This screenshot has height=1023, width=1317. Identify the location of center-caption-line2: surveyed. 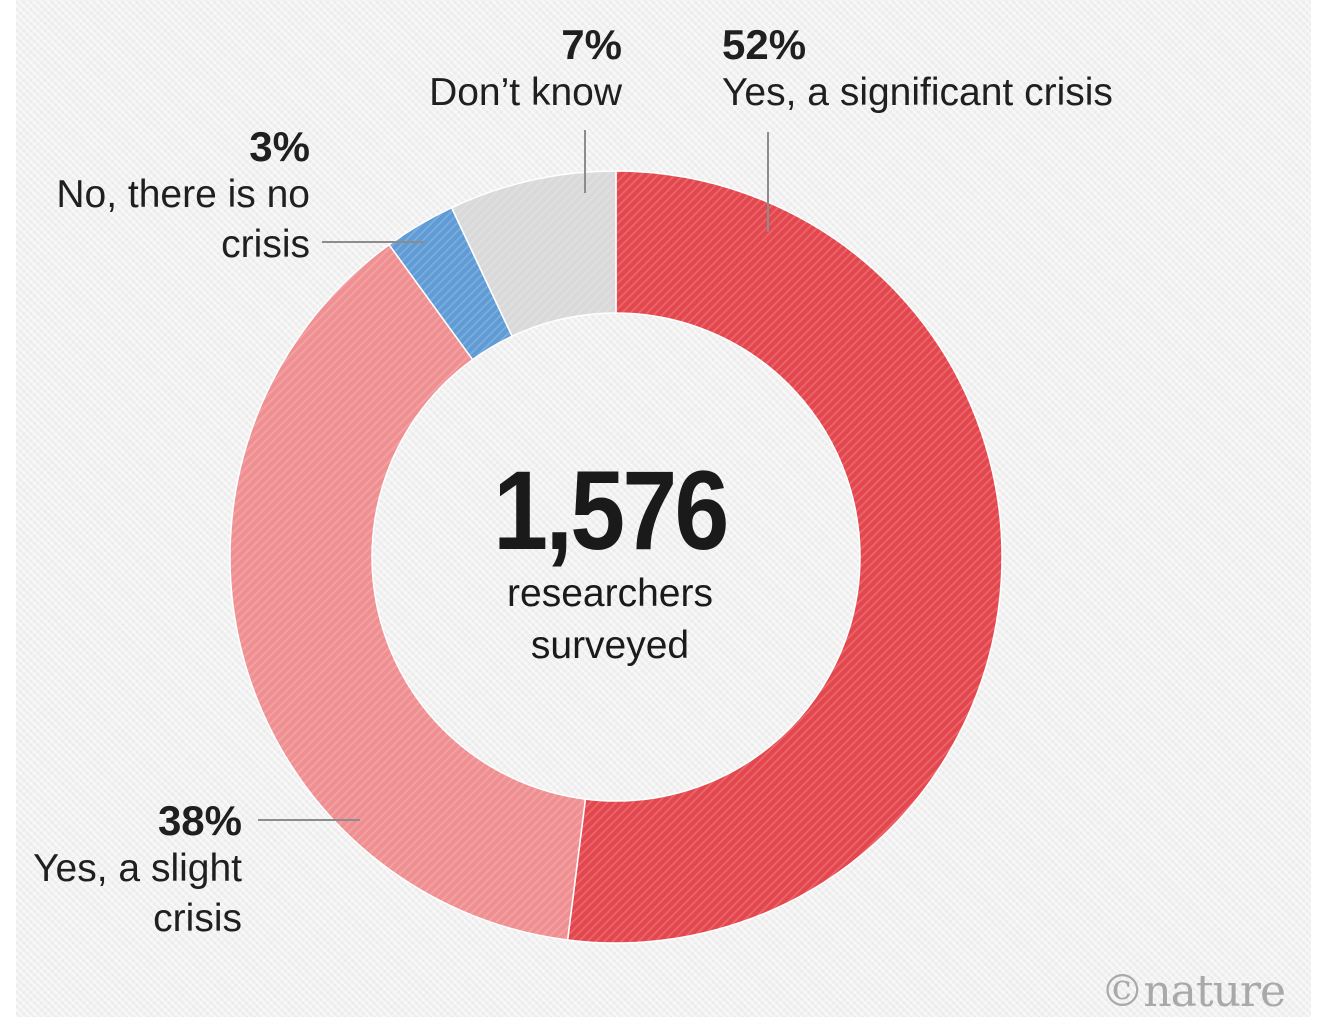
(610, 645).